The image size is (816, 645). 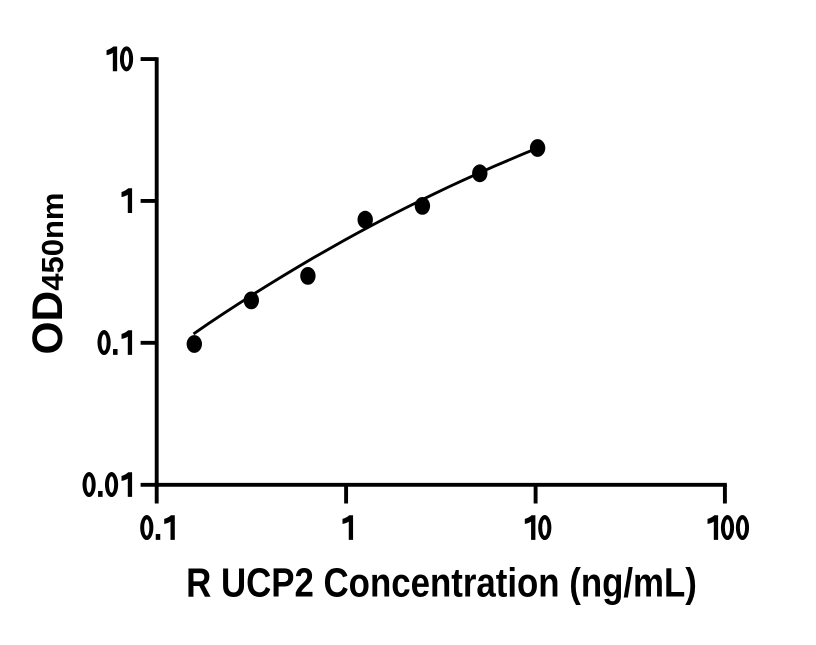 What do you see at coordinates (441, 583) in the screenshot?
I see `svg-text: R UCP2 Concentration (ng/mL)` at bounding box center [441, 583].